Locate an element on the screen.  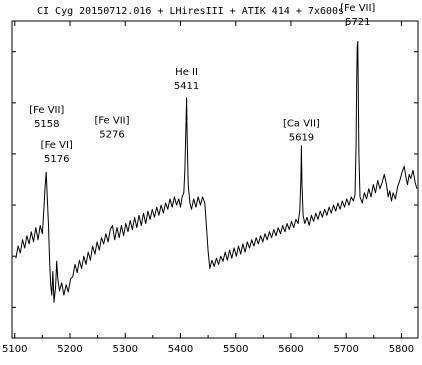
x-tick-label: 5200 is located at coordinates (69, 349).